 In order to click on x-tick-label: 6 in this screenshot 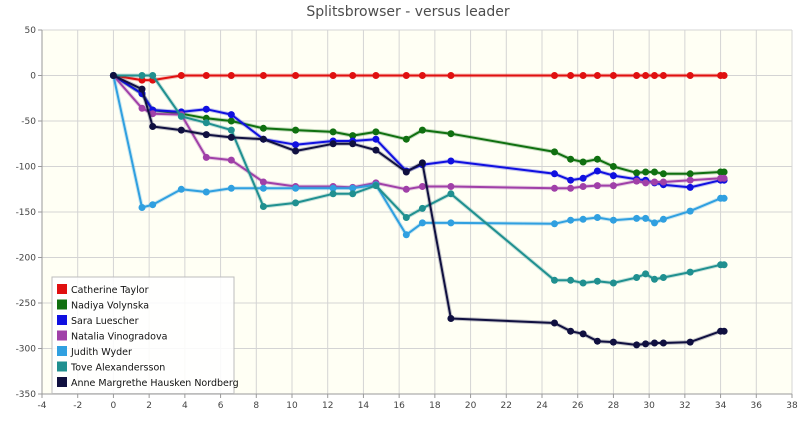, I will do `click(221, 406)`.